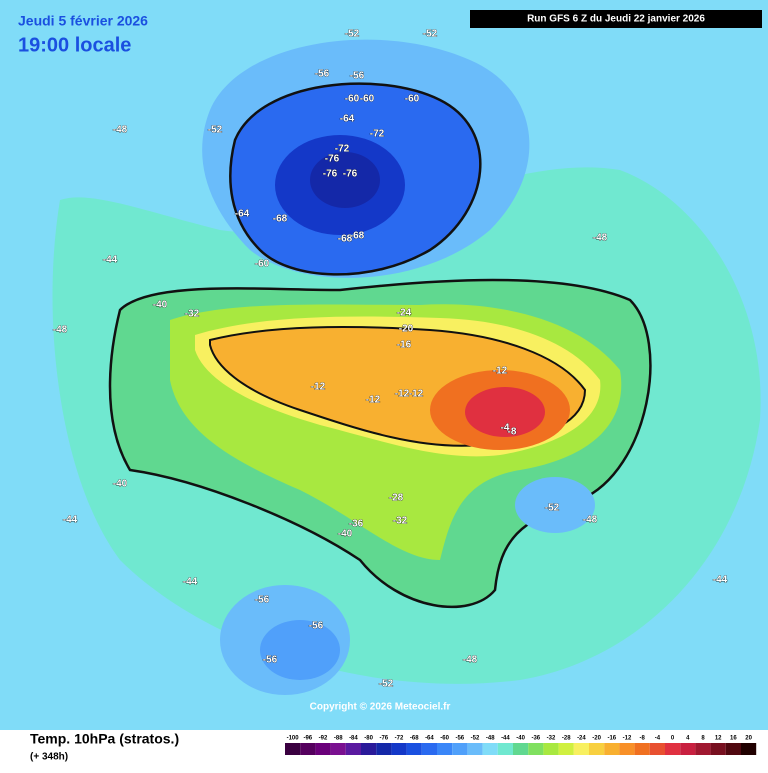  What do you see at coordinates (611, 739) in the screenshot?
I see `legend-label: -16` at bounding box center [611, 739].